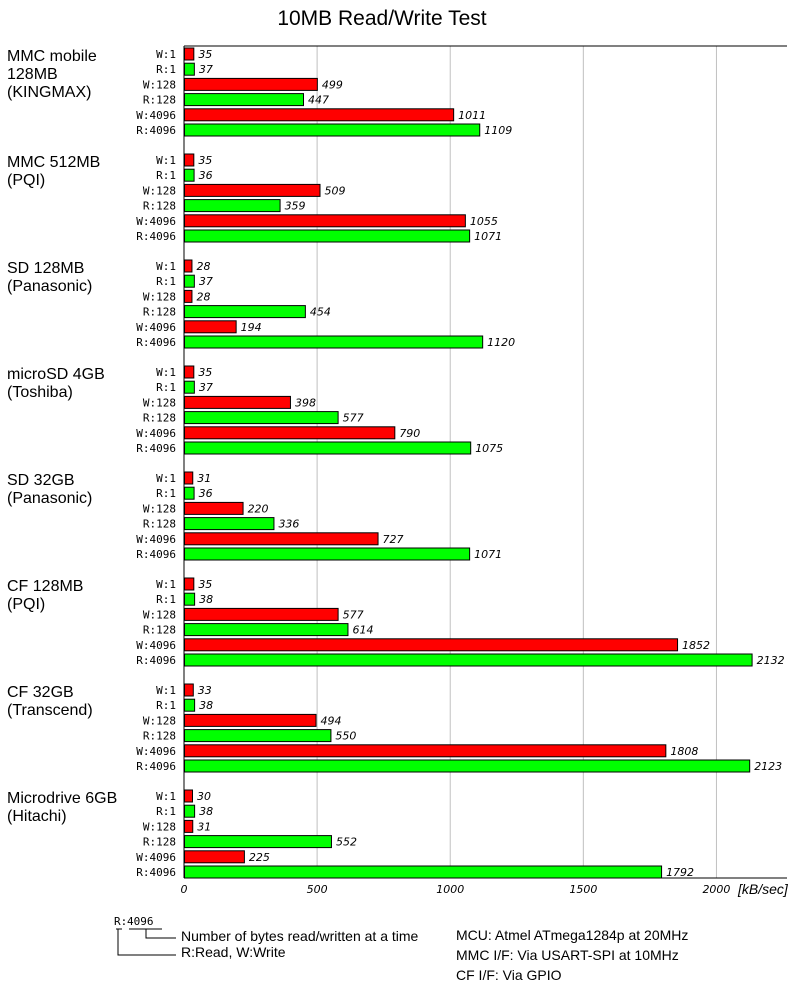 The height and width of the screenshot is (1003, 800). Describe the element at coordinates (259, 857) in the screenshot. I see `bar-value-label: 225` at that location.